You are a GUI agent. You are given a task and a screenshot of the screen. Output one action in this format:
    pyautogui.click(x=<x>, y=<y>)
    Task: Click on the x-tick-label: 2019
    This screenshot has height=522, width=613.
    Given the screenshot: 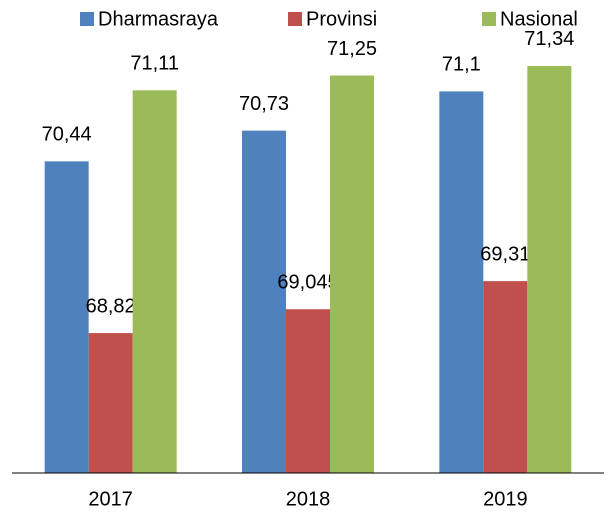 What is the action you would take?
    pyautogui.click(x=505, y=499)
    